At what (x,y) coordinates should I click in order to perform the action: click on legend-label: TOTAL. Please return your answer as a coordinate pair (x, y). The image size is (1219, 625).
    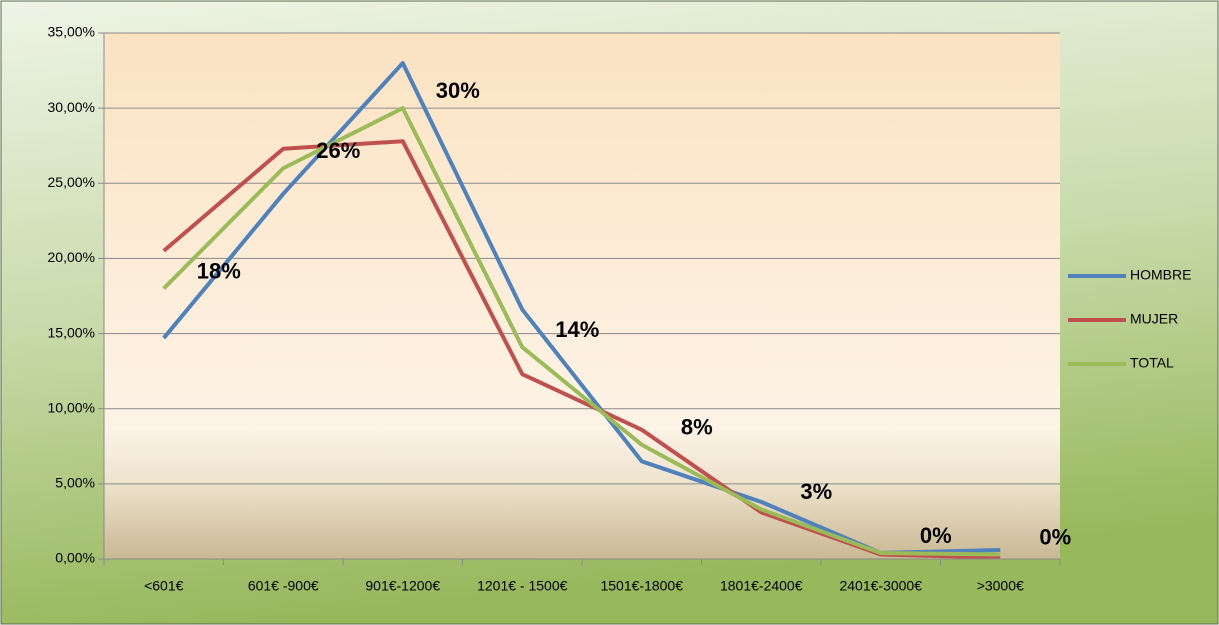
    Looking at the image, I should click on (1152, 363).